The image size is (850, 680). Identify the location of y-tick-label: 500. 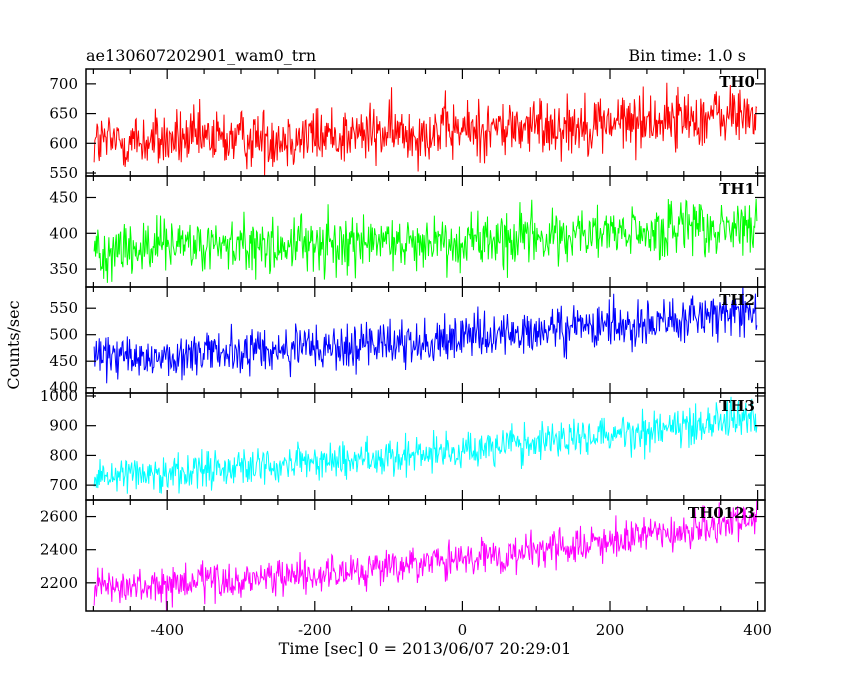
(63, 335).